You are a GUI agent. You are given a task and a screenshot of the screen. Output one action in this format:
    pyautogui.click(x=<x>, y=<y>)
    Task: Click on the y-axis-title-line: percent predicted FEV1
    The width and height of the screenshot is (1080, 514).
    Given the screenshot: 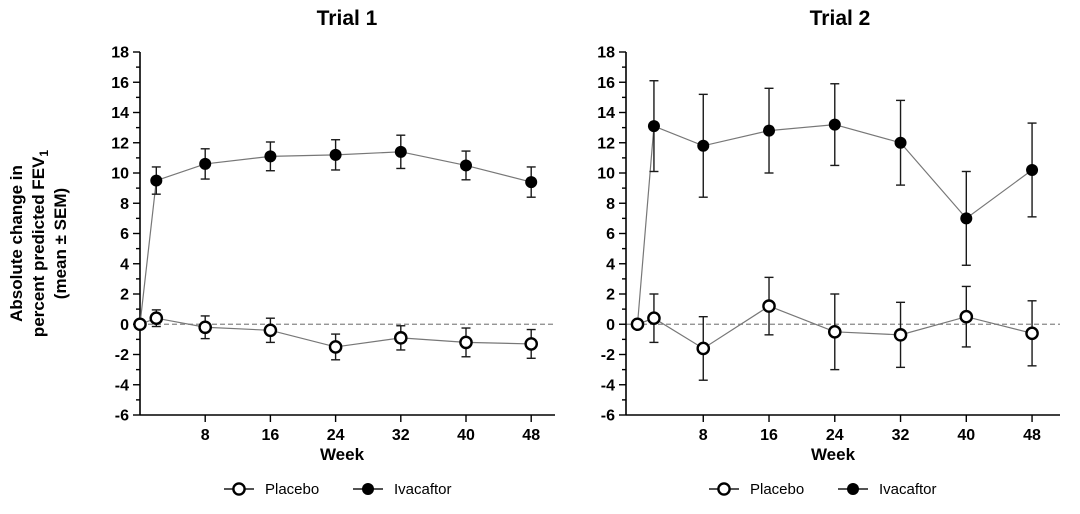 What is the action you would take?
    pyautogui.click(x=40, y=243)
    